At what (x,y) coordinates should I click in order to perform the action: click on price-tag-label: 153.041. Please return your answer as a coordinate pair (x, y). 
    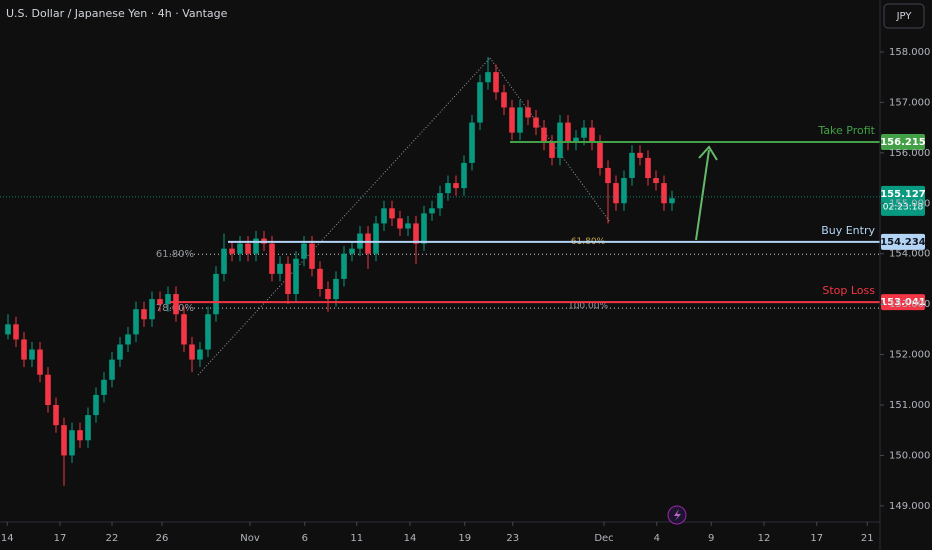
    Looking at the image, I should click on (903, 302).